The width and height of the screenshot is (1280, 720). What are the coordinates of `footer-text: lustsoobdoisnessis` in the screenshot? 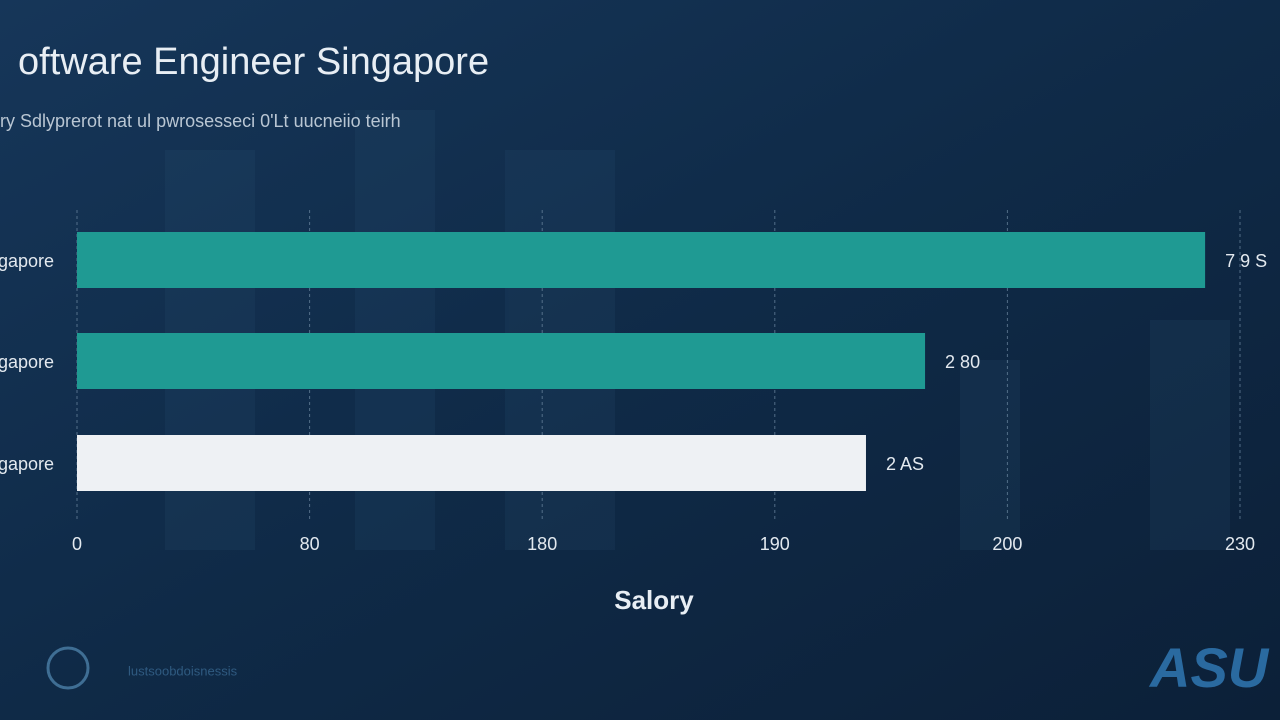 It's located at (183, 670).